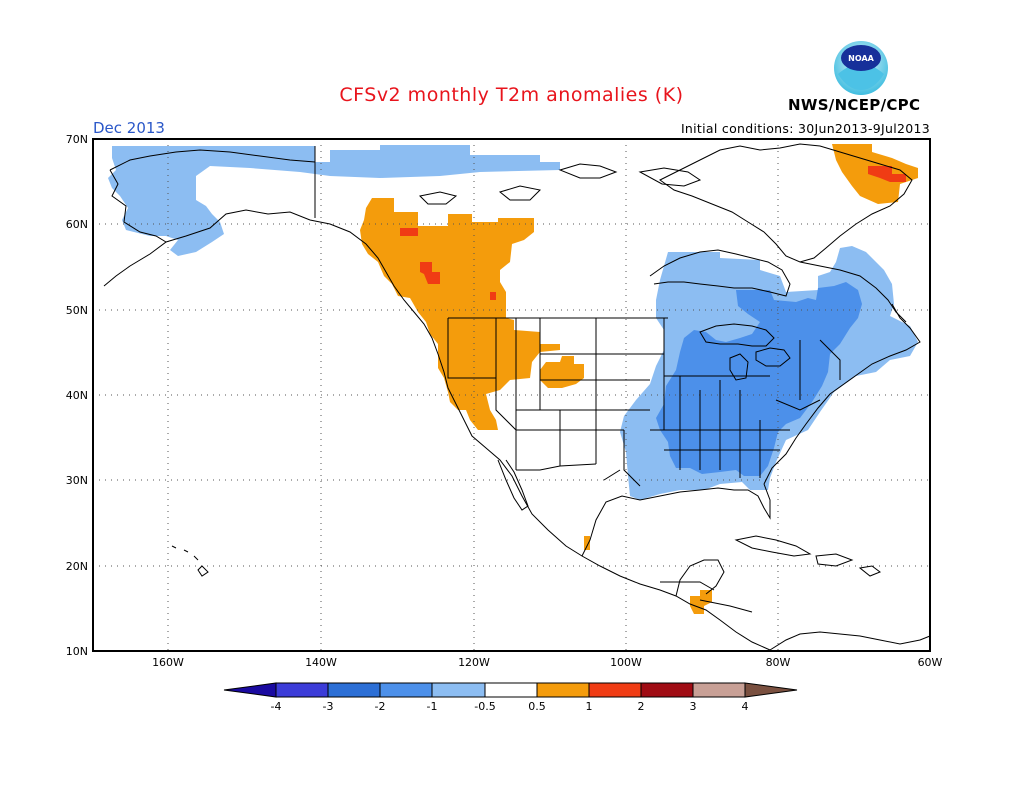  I want to click on lat-label-10n: 10N, so click(77, 651).